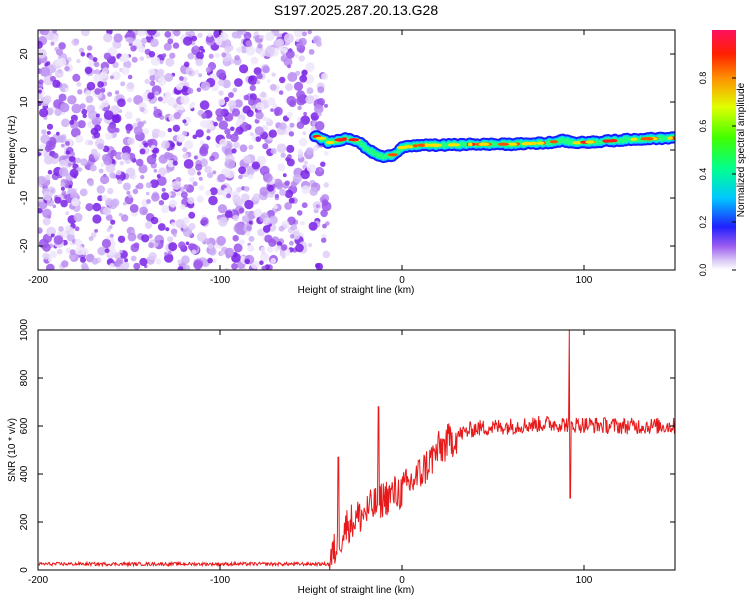 The height and width of the screenshot is (600, 750). Describe the element at coordinates (24, 425) in the screenshot. I see `snr-ytick-label: 600` at that location.